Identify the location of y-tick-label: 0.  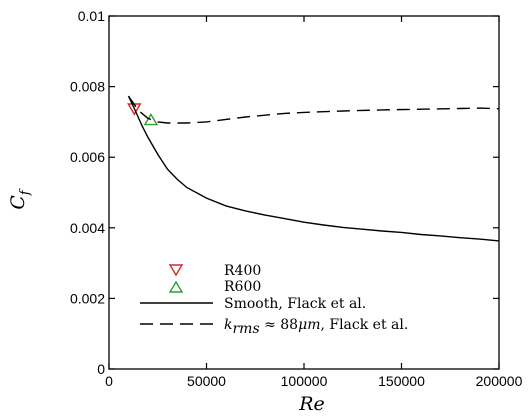
(101, 369).